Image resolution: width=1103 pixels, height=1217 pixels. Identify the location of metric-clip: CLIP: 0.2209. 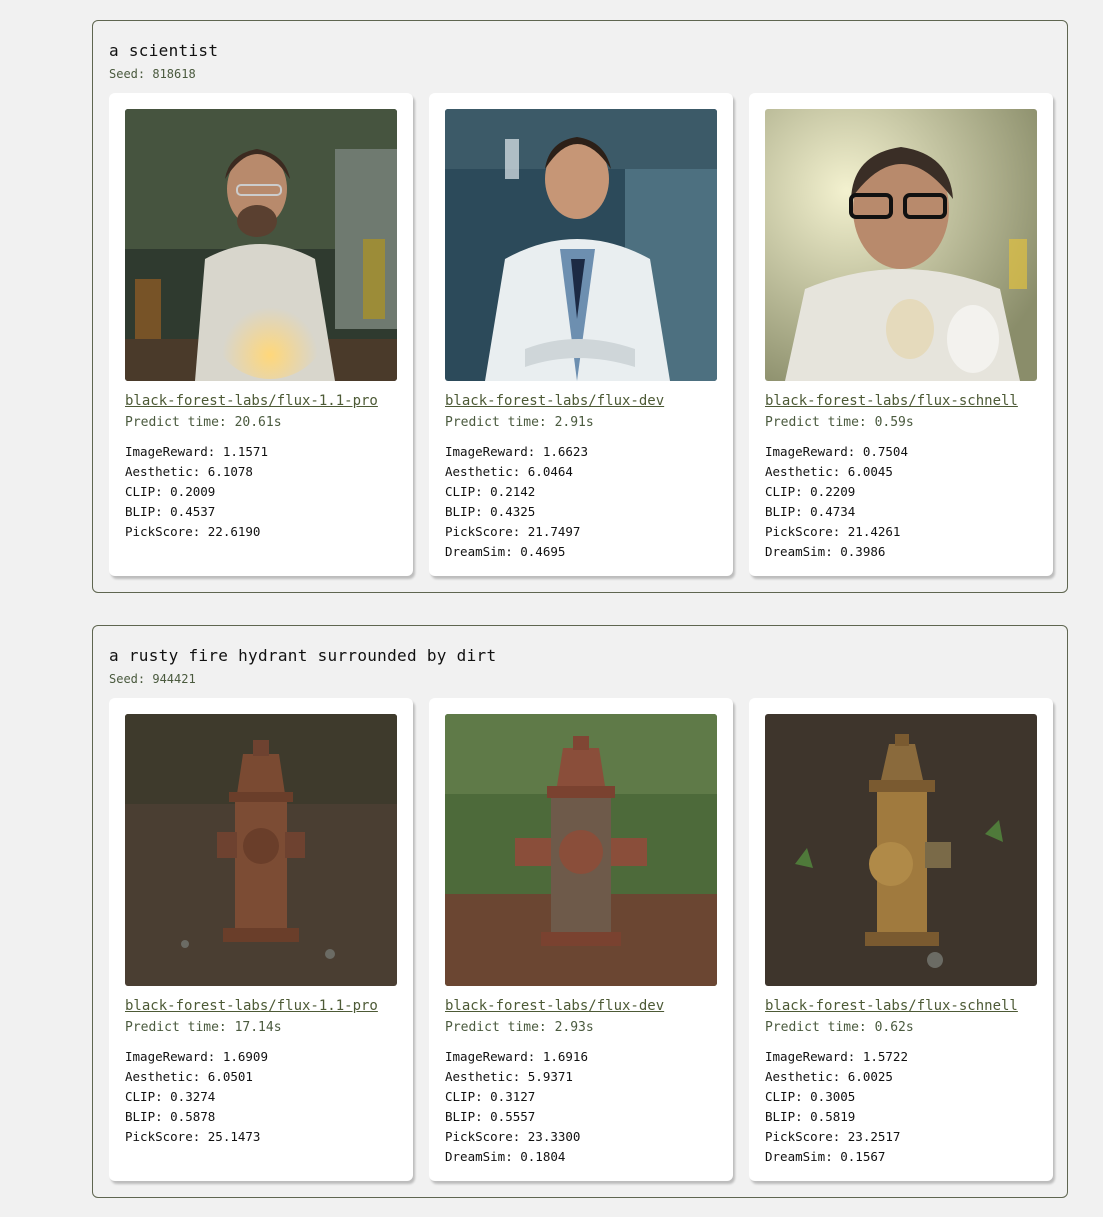
(810, 491).